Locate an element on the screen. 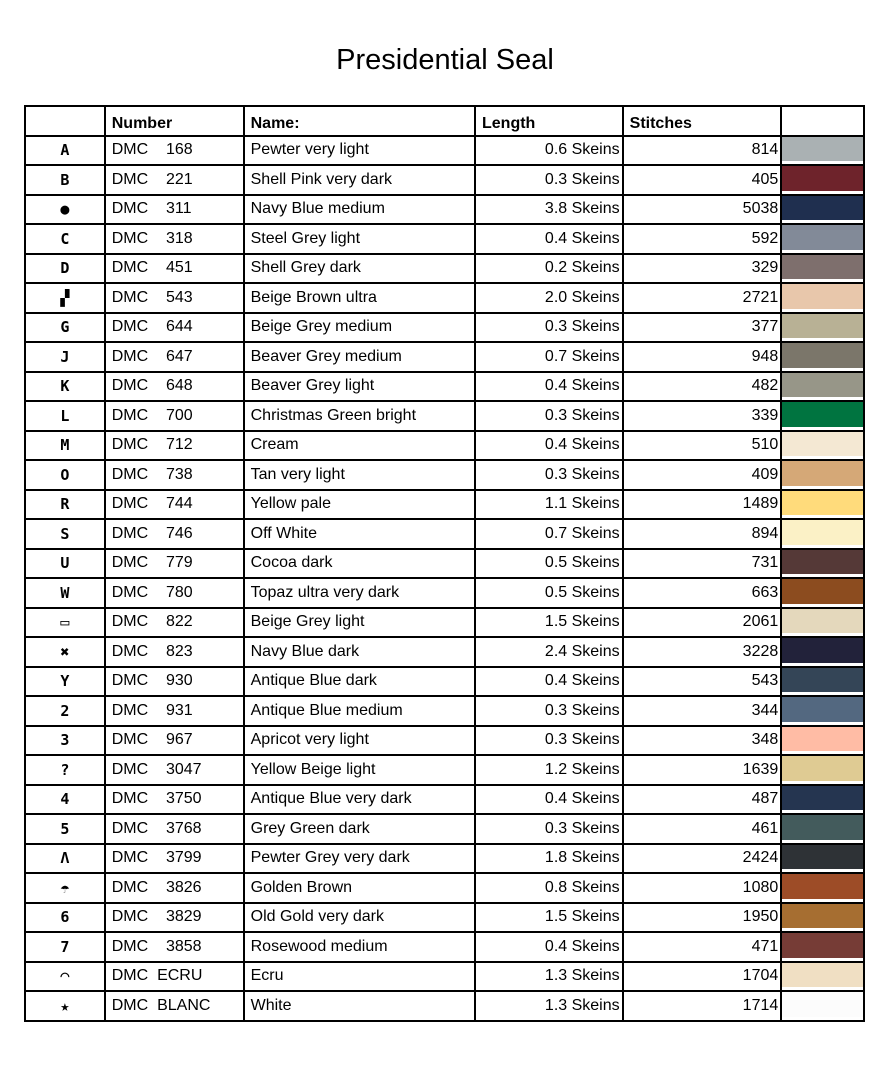 Image resolution: width=873 pixels, height=1082 pixels. cell-symbol: K is located at coordinates (65, 386).